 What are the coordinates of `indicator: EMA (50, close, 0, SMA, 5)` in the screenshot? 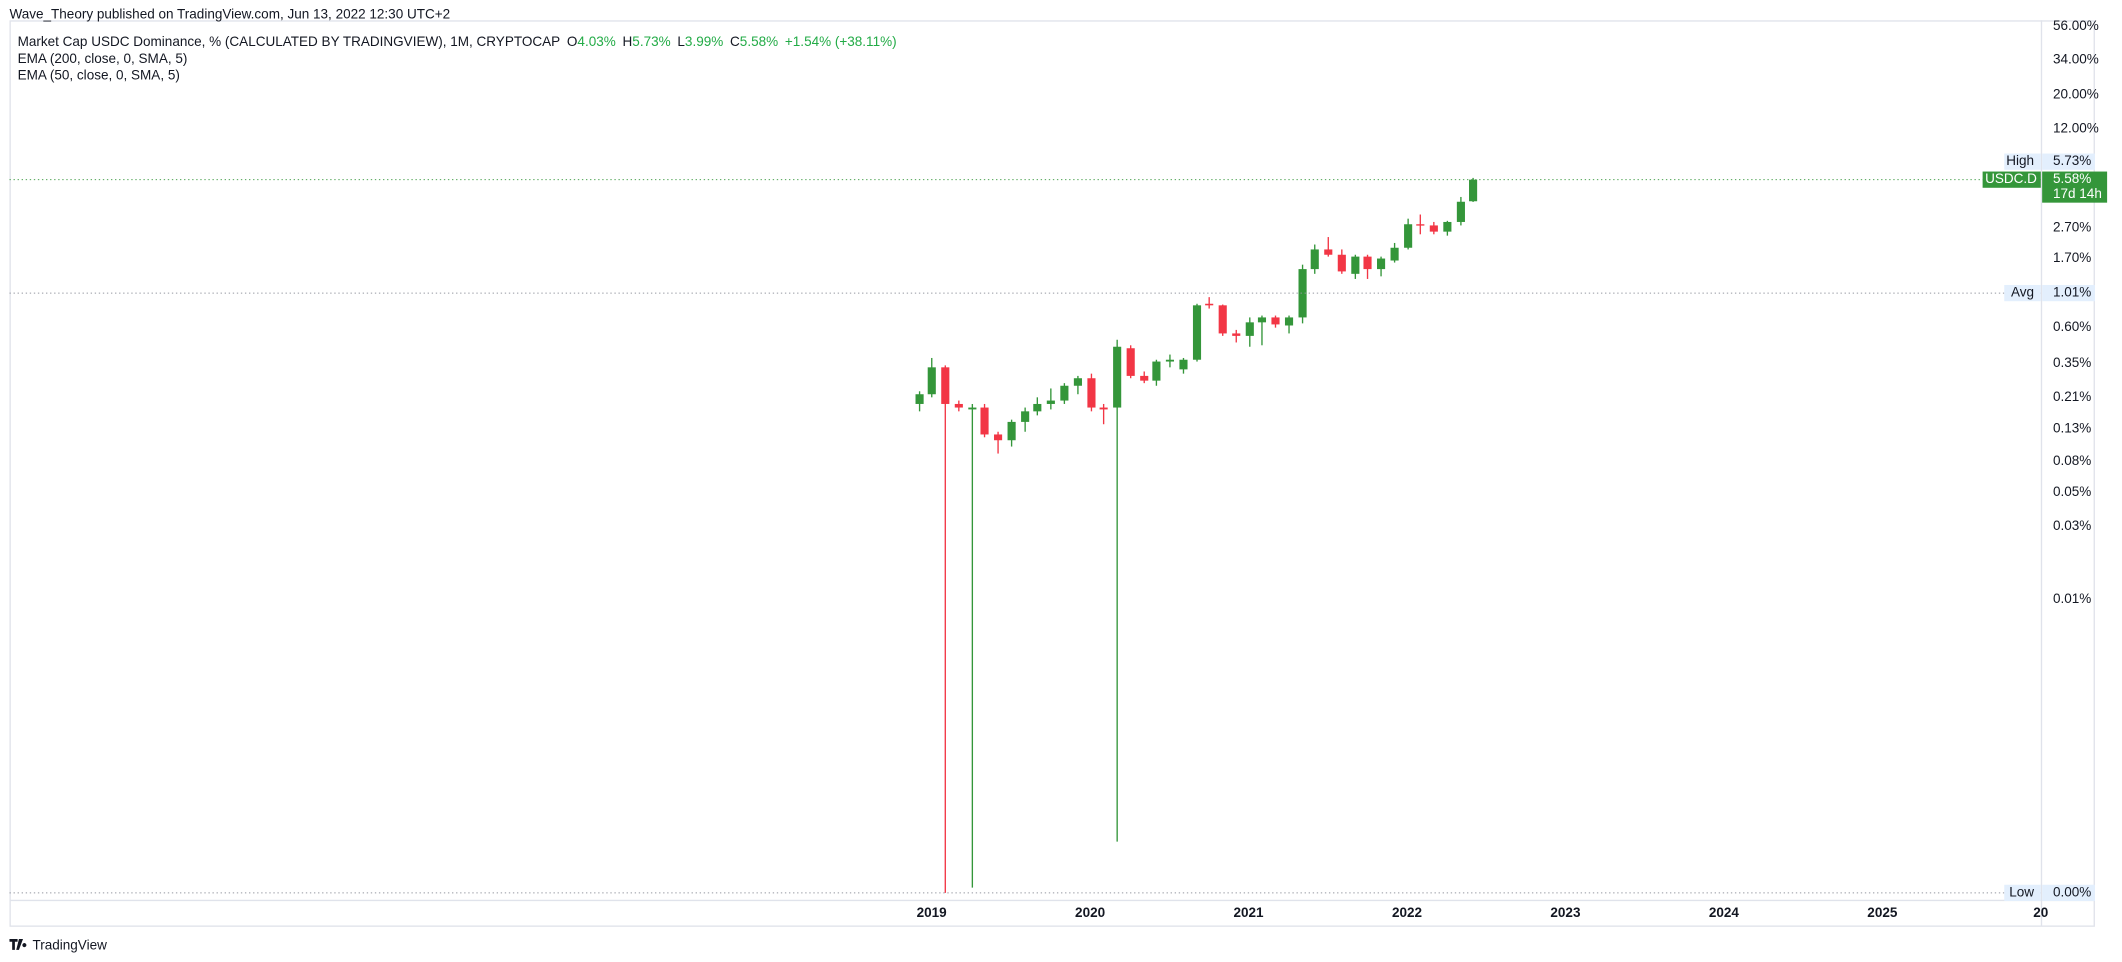 It's located at (99, 74).